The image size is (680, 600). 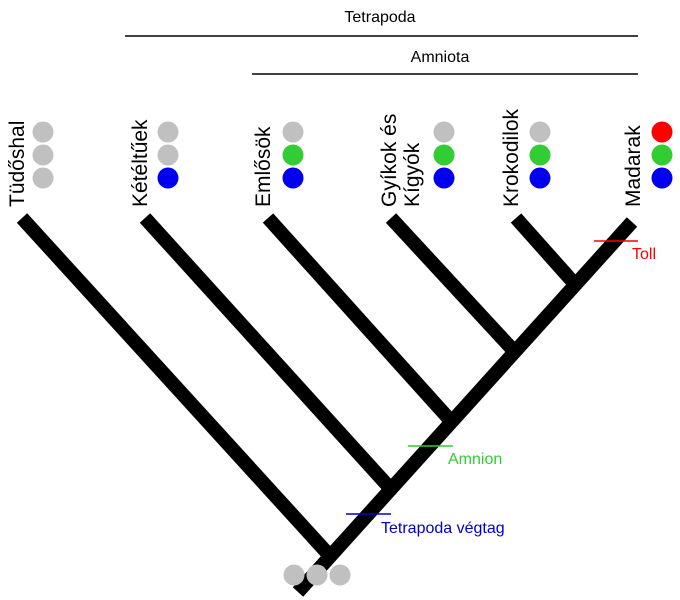 What do you see at coordinates (17, 164) in the screenshot?
I see `taxon-label-tudoshal: Tüdőshal` at bounding box center [17, 164].